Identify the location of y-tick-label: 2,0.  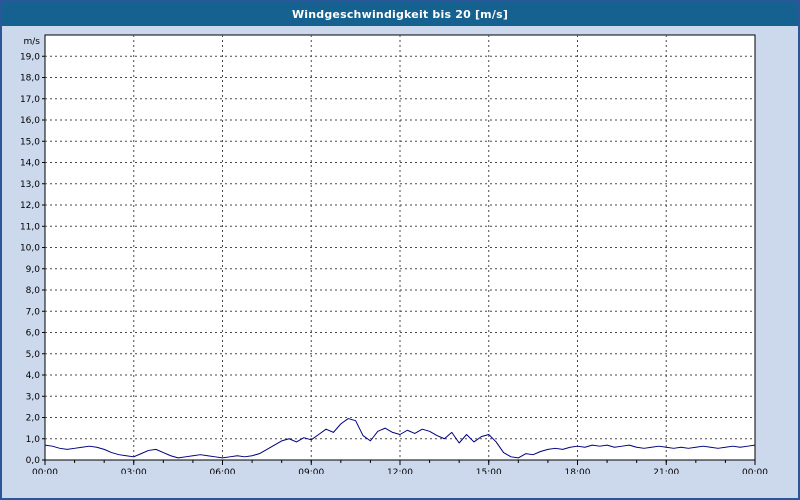
(33, 419).